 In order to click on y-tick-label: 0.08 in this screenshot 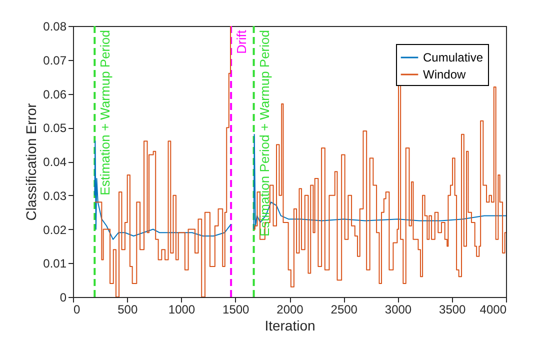, I will do `click(55, 27)`.